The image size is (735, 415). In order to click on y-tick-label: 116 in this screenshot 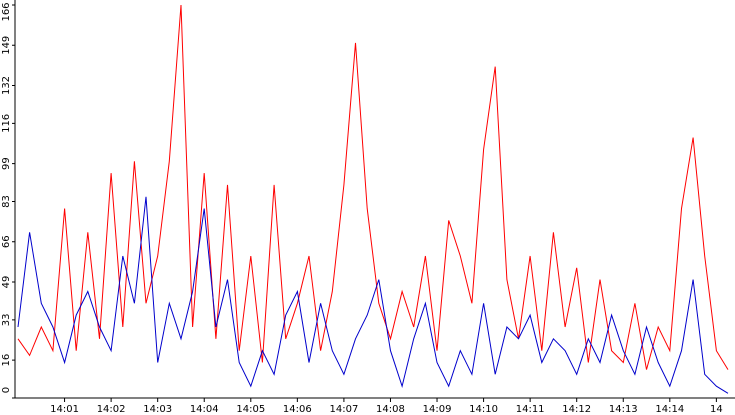, I will do `click(6, 123)`.